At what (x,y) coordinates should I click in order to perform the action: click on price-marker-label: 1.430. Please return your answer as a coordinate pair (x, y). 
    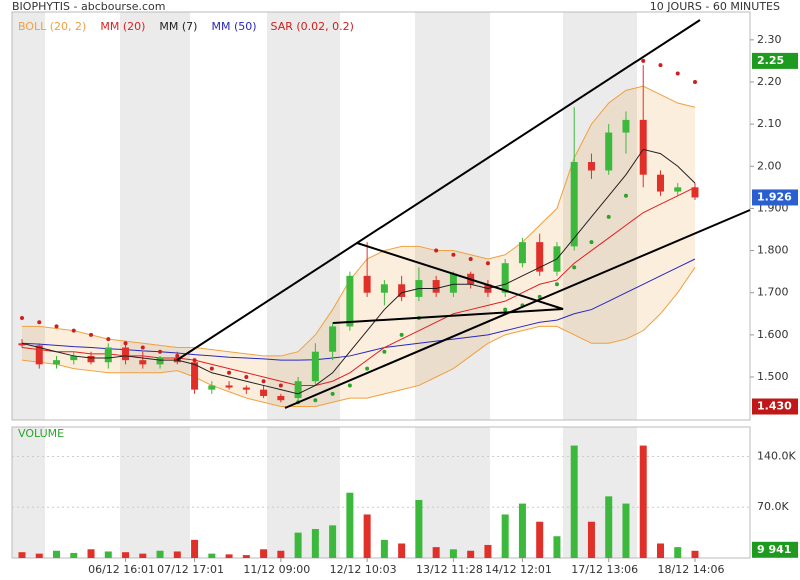
    Looking at the image, I should click on (774, 406).